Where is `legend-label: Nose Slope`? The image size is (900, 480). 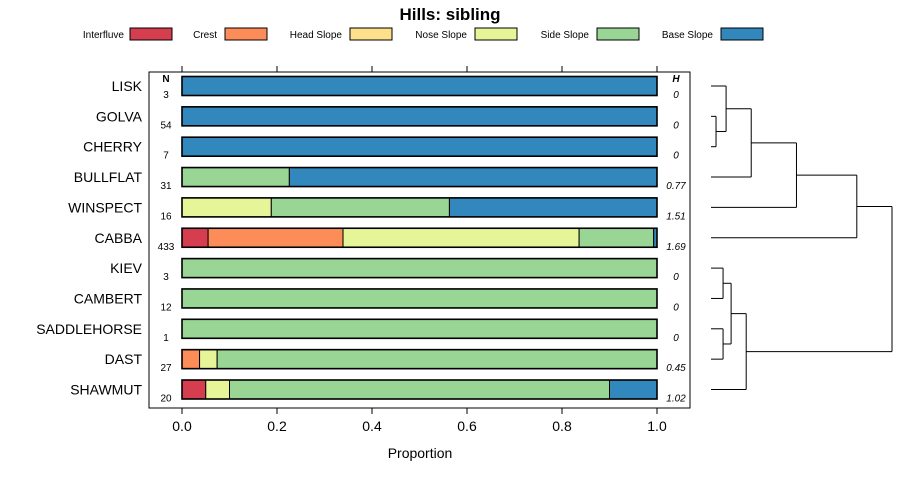 legend-label: Nose Slope is located at coordinates (441, 35).